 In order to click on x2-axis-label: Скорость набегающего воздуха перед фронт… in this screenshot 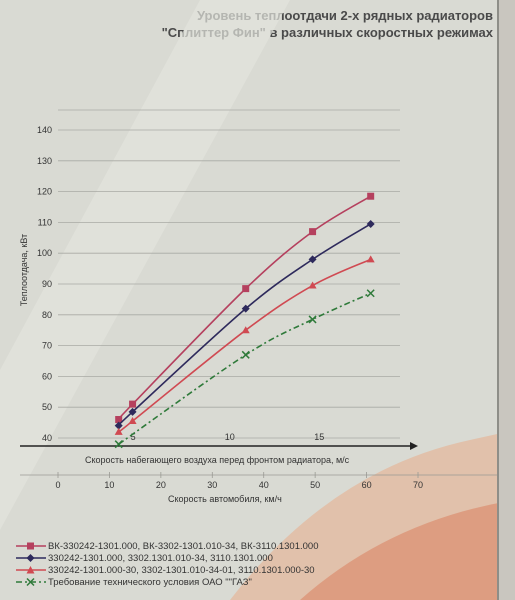, I will do `click(217, 460)`.